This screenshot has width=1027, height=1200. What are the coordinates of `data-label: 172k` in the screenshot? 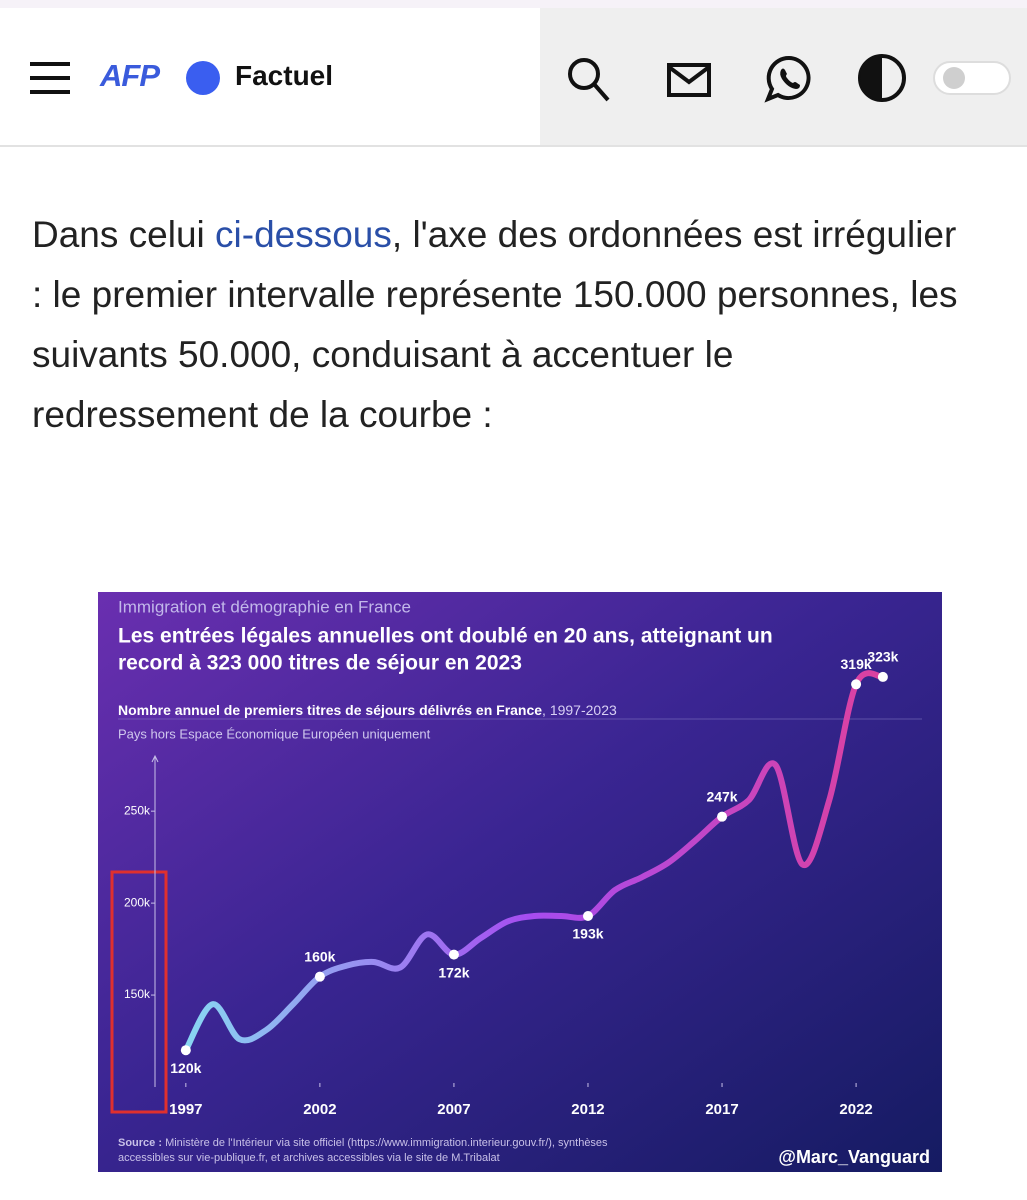 It's located at (453, 972).